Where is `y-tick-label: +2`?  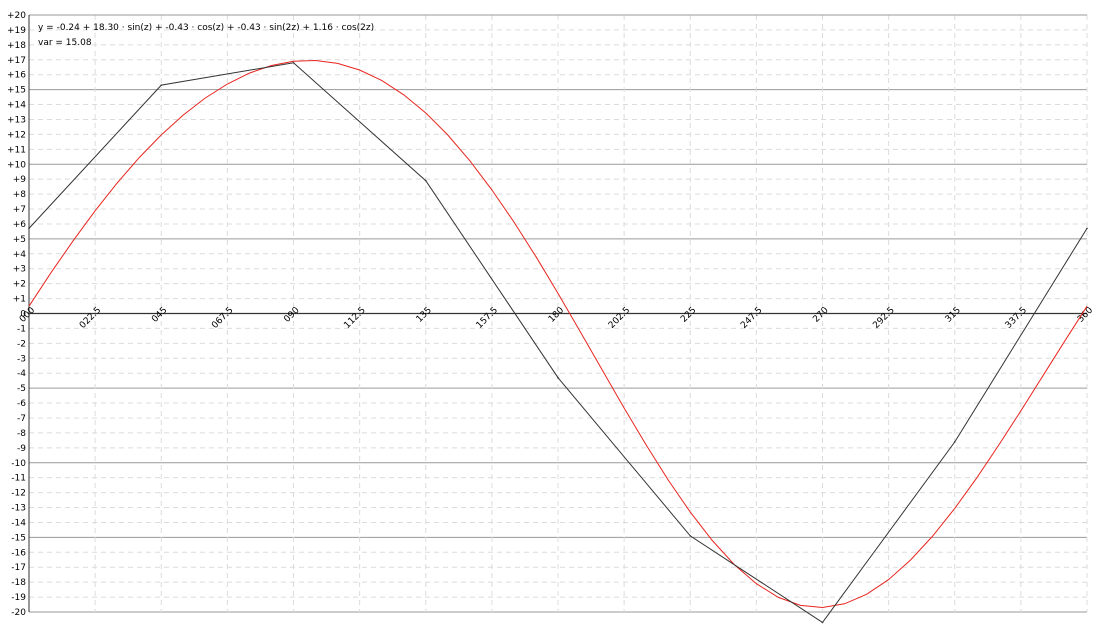
y-tick-label: +2 is located at coordinates (19, 285).